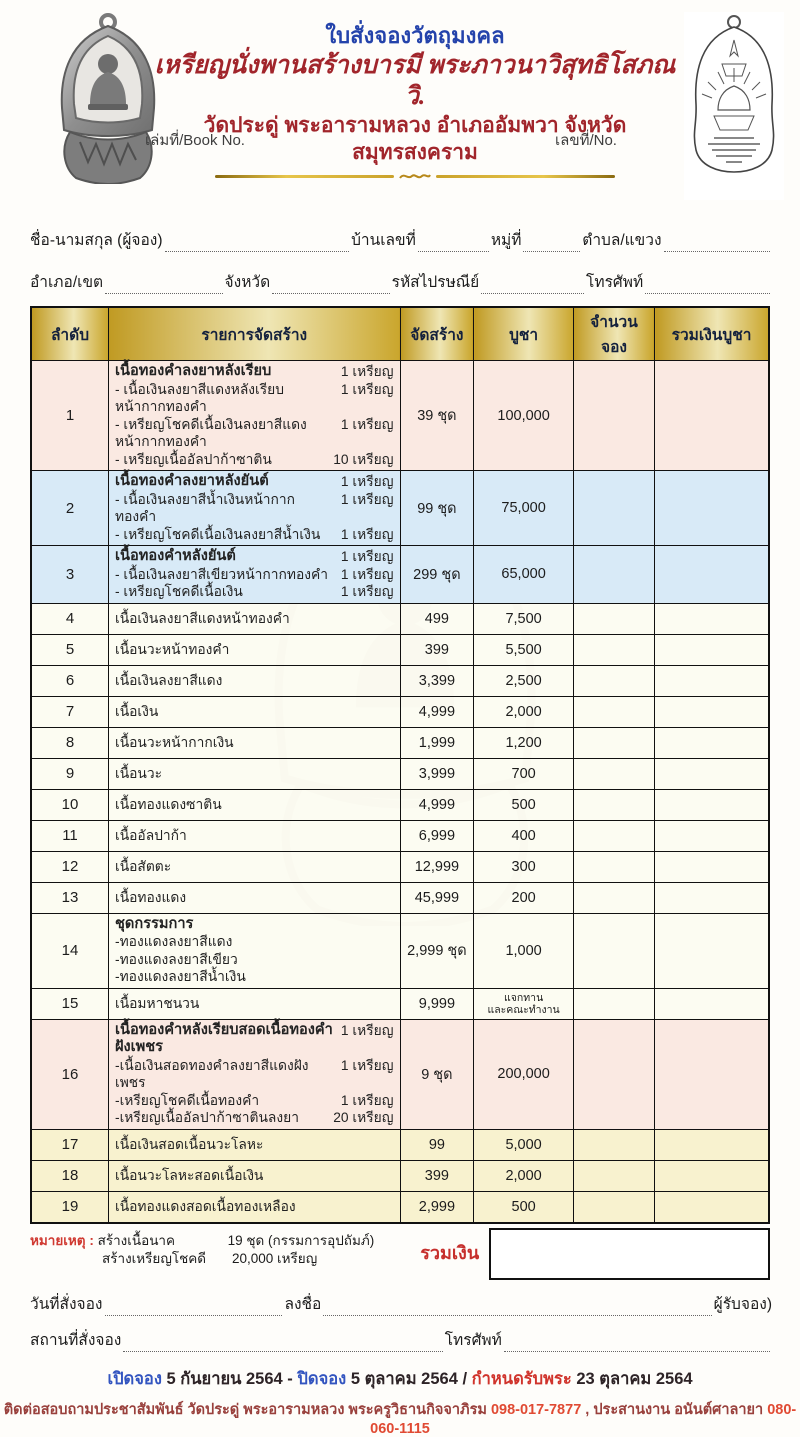 This screenshot has height=1437, width=800. I want to click on price-cell: 75,000, so click(523, 508).